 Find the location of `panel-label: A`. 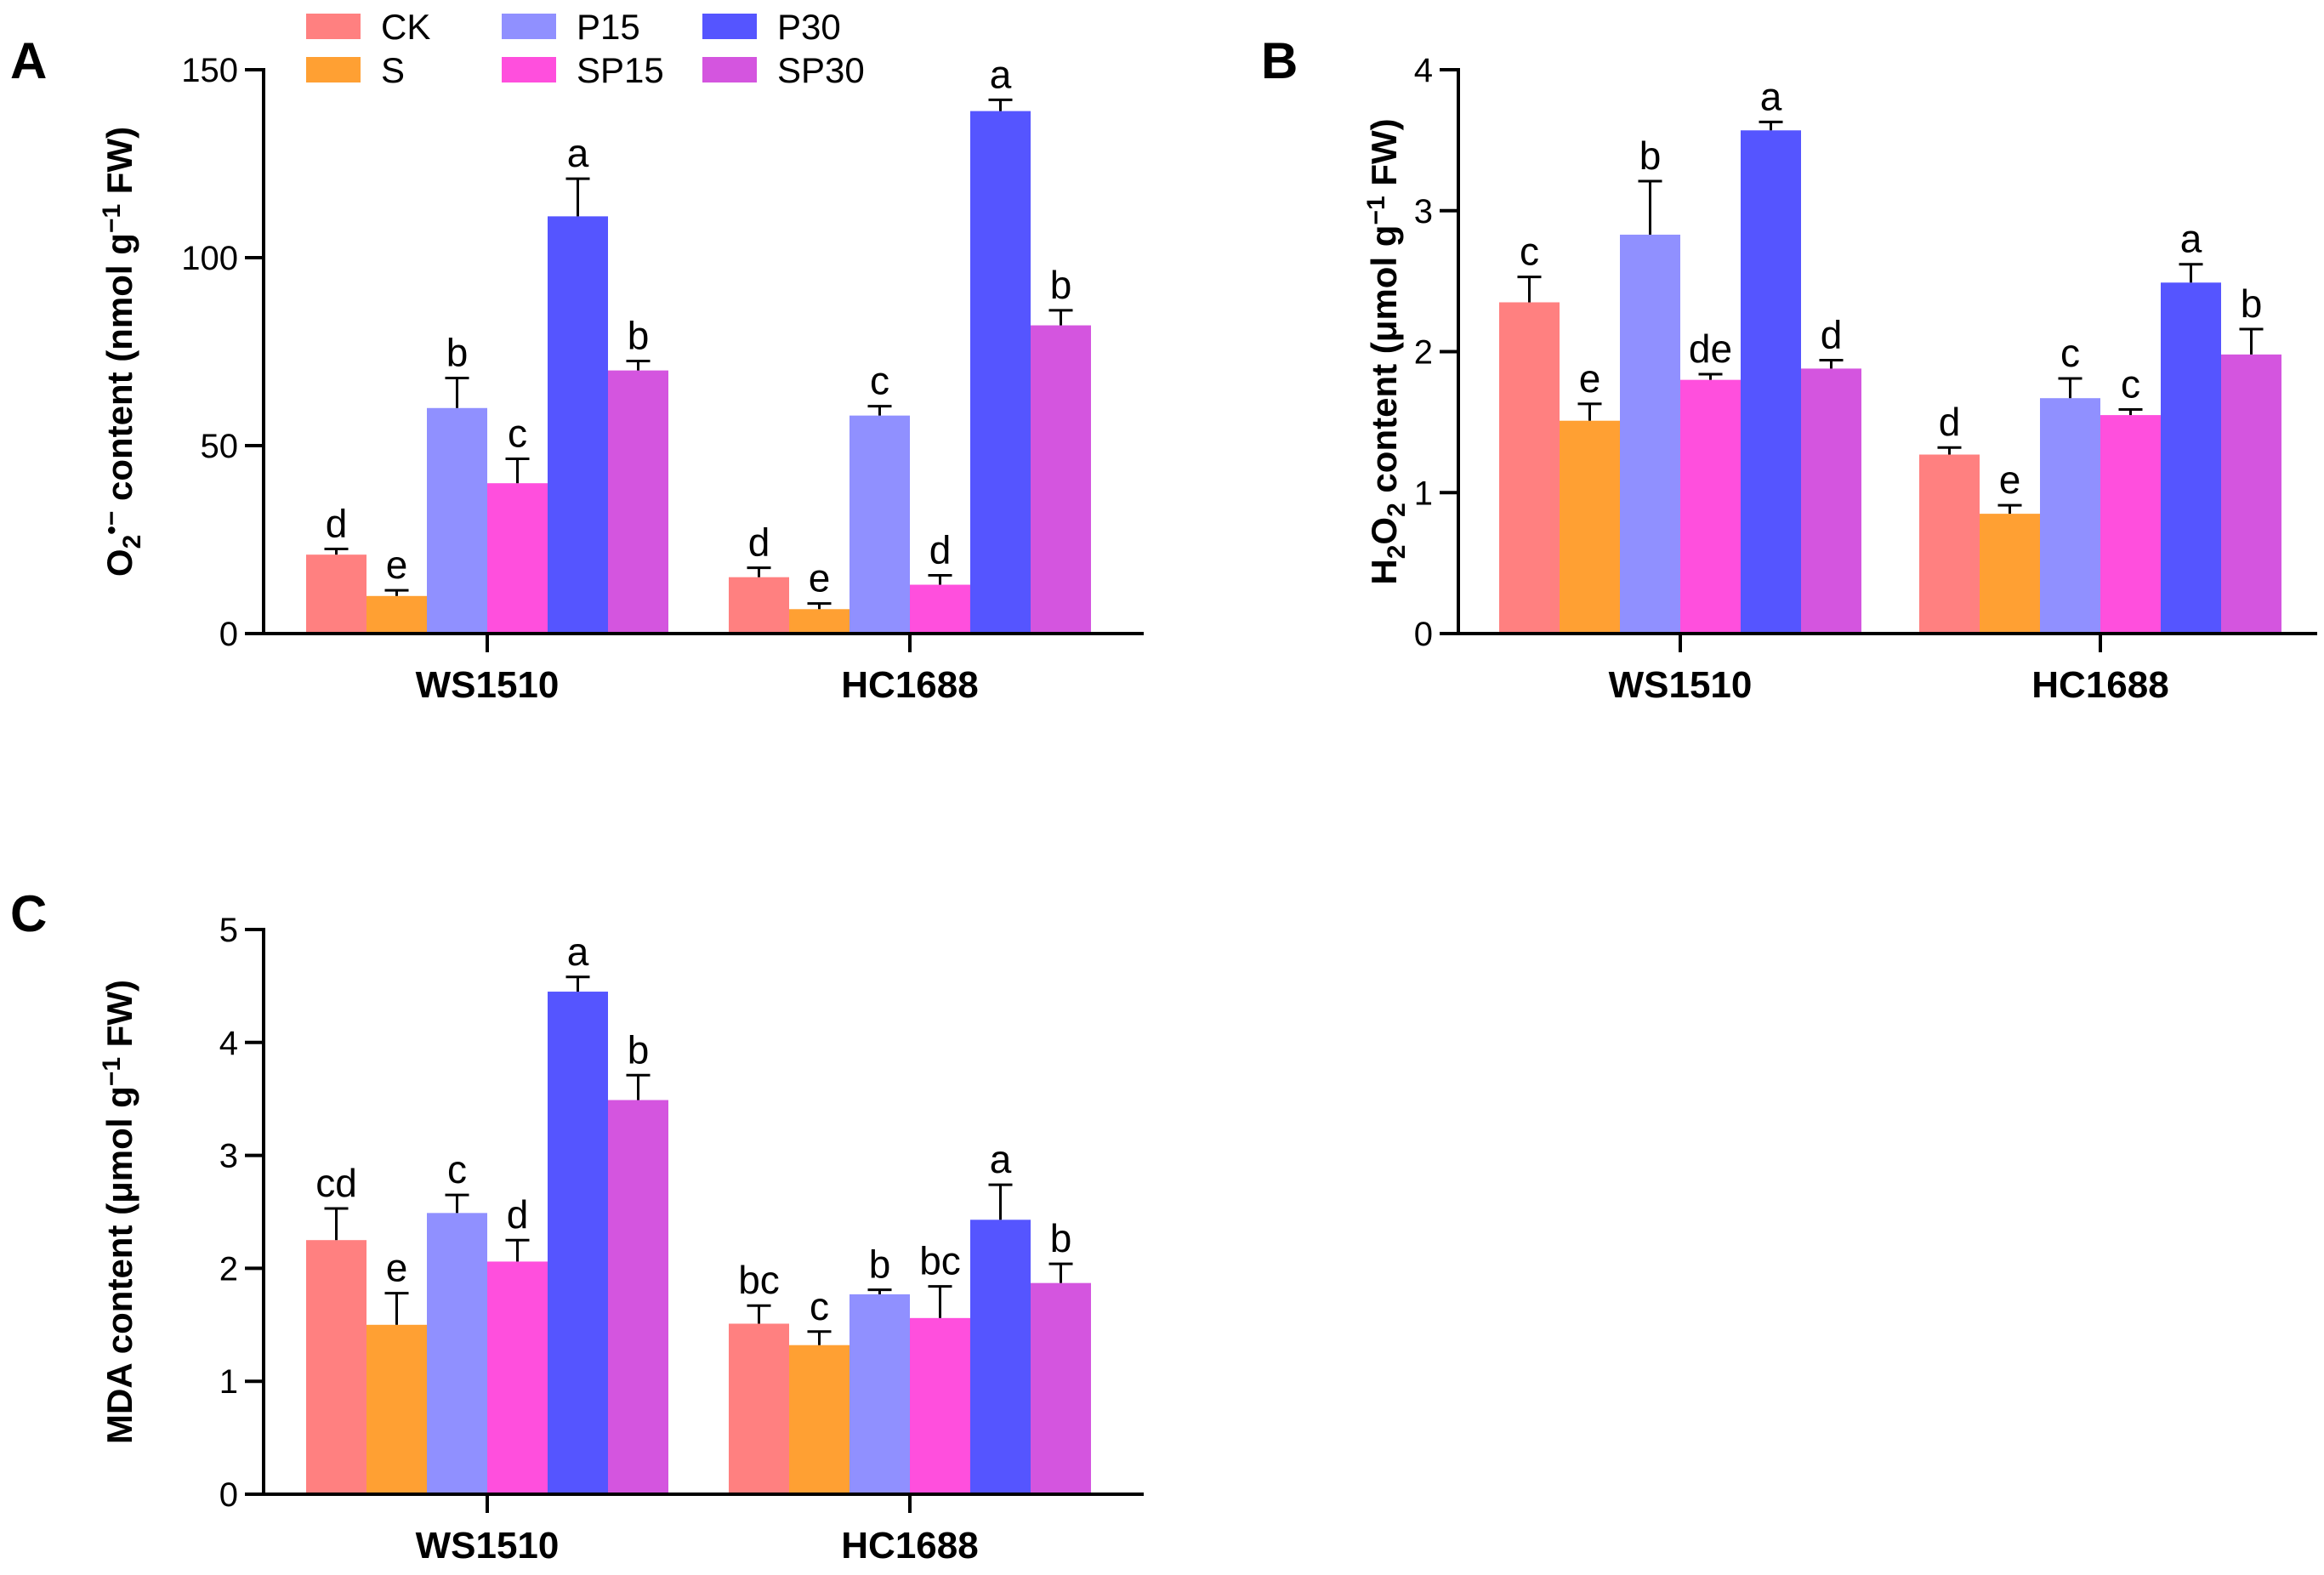

panel-label: A is located at coordinates (28, 60).